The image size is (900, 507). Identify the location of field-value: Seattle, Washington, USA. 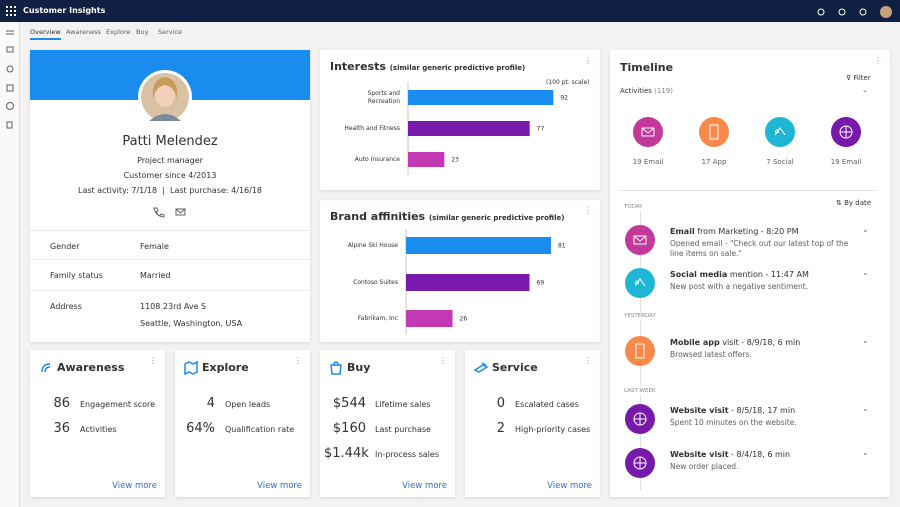
(191, 323).